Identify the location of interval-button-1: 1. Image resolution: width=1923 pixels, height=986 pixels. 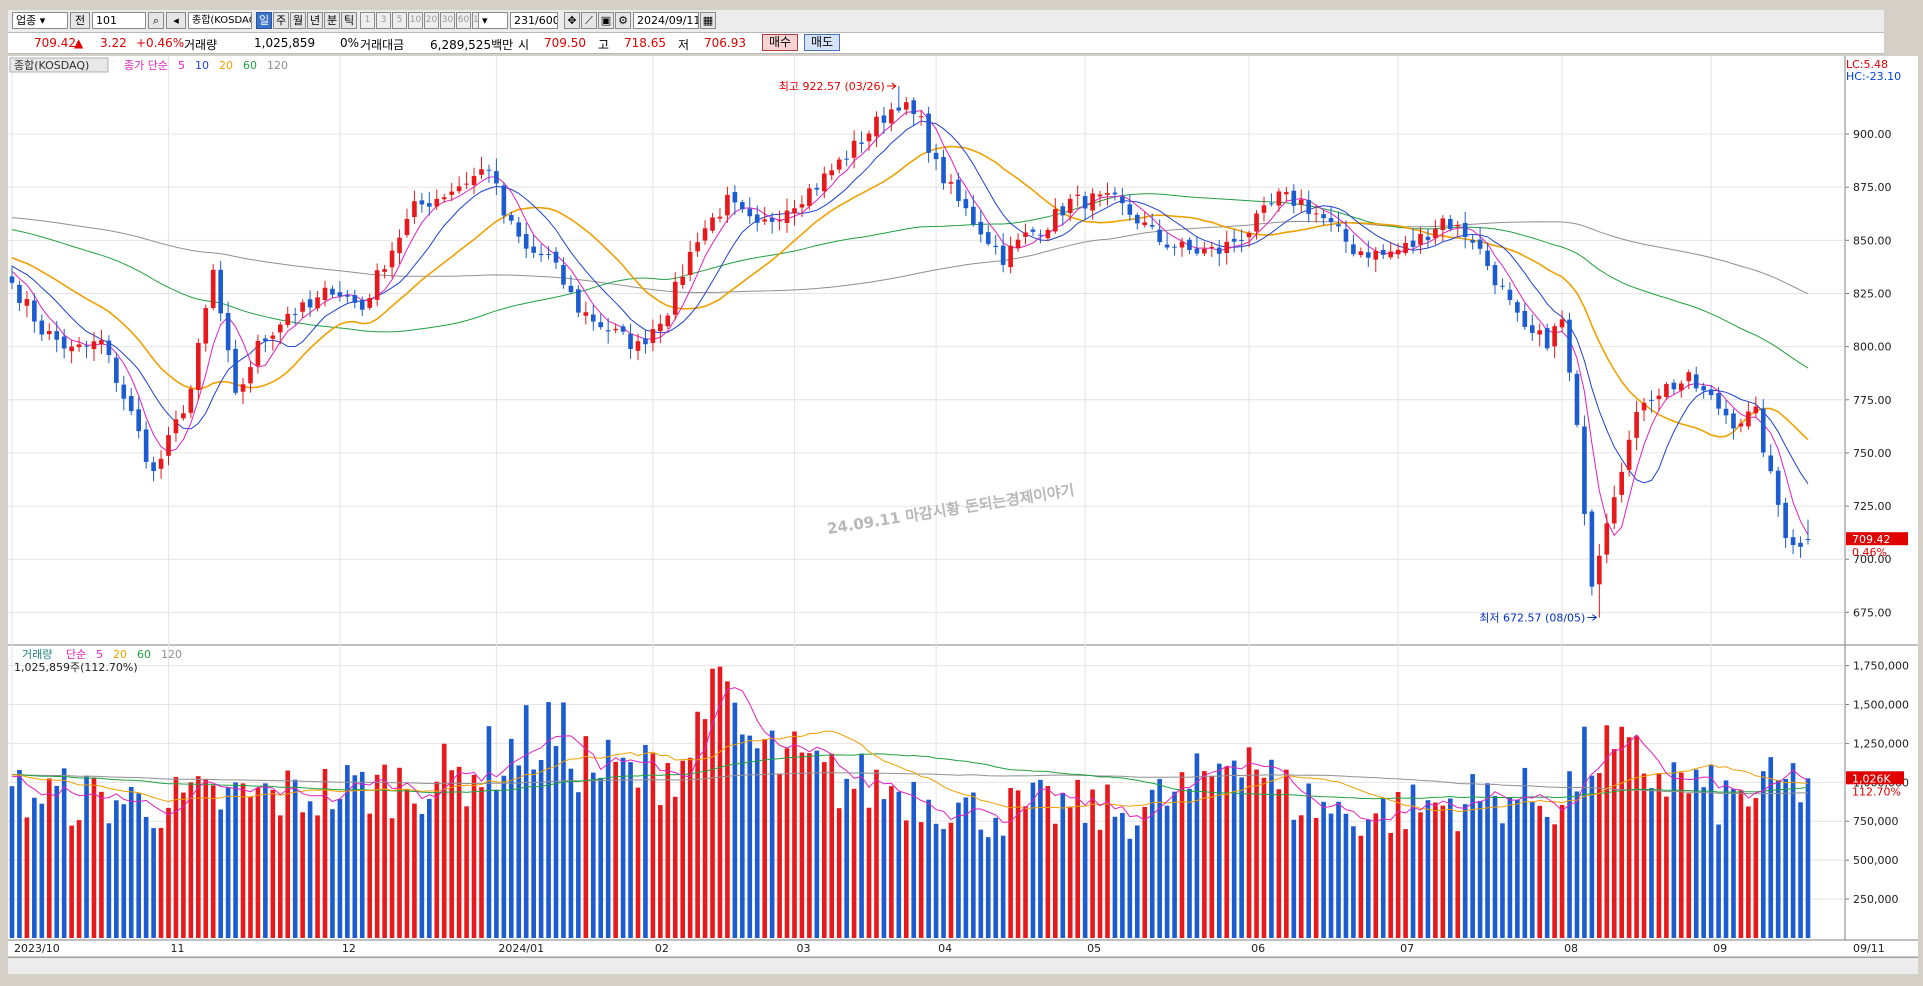
(367, 20).